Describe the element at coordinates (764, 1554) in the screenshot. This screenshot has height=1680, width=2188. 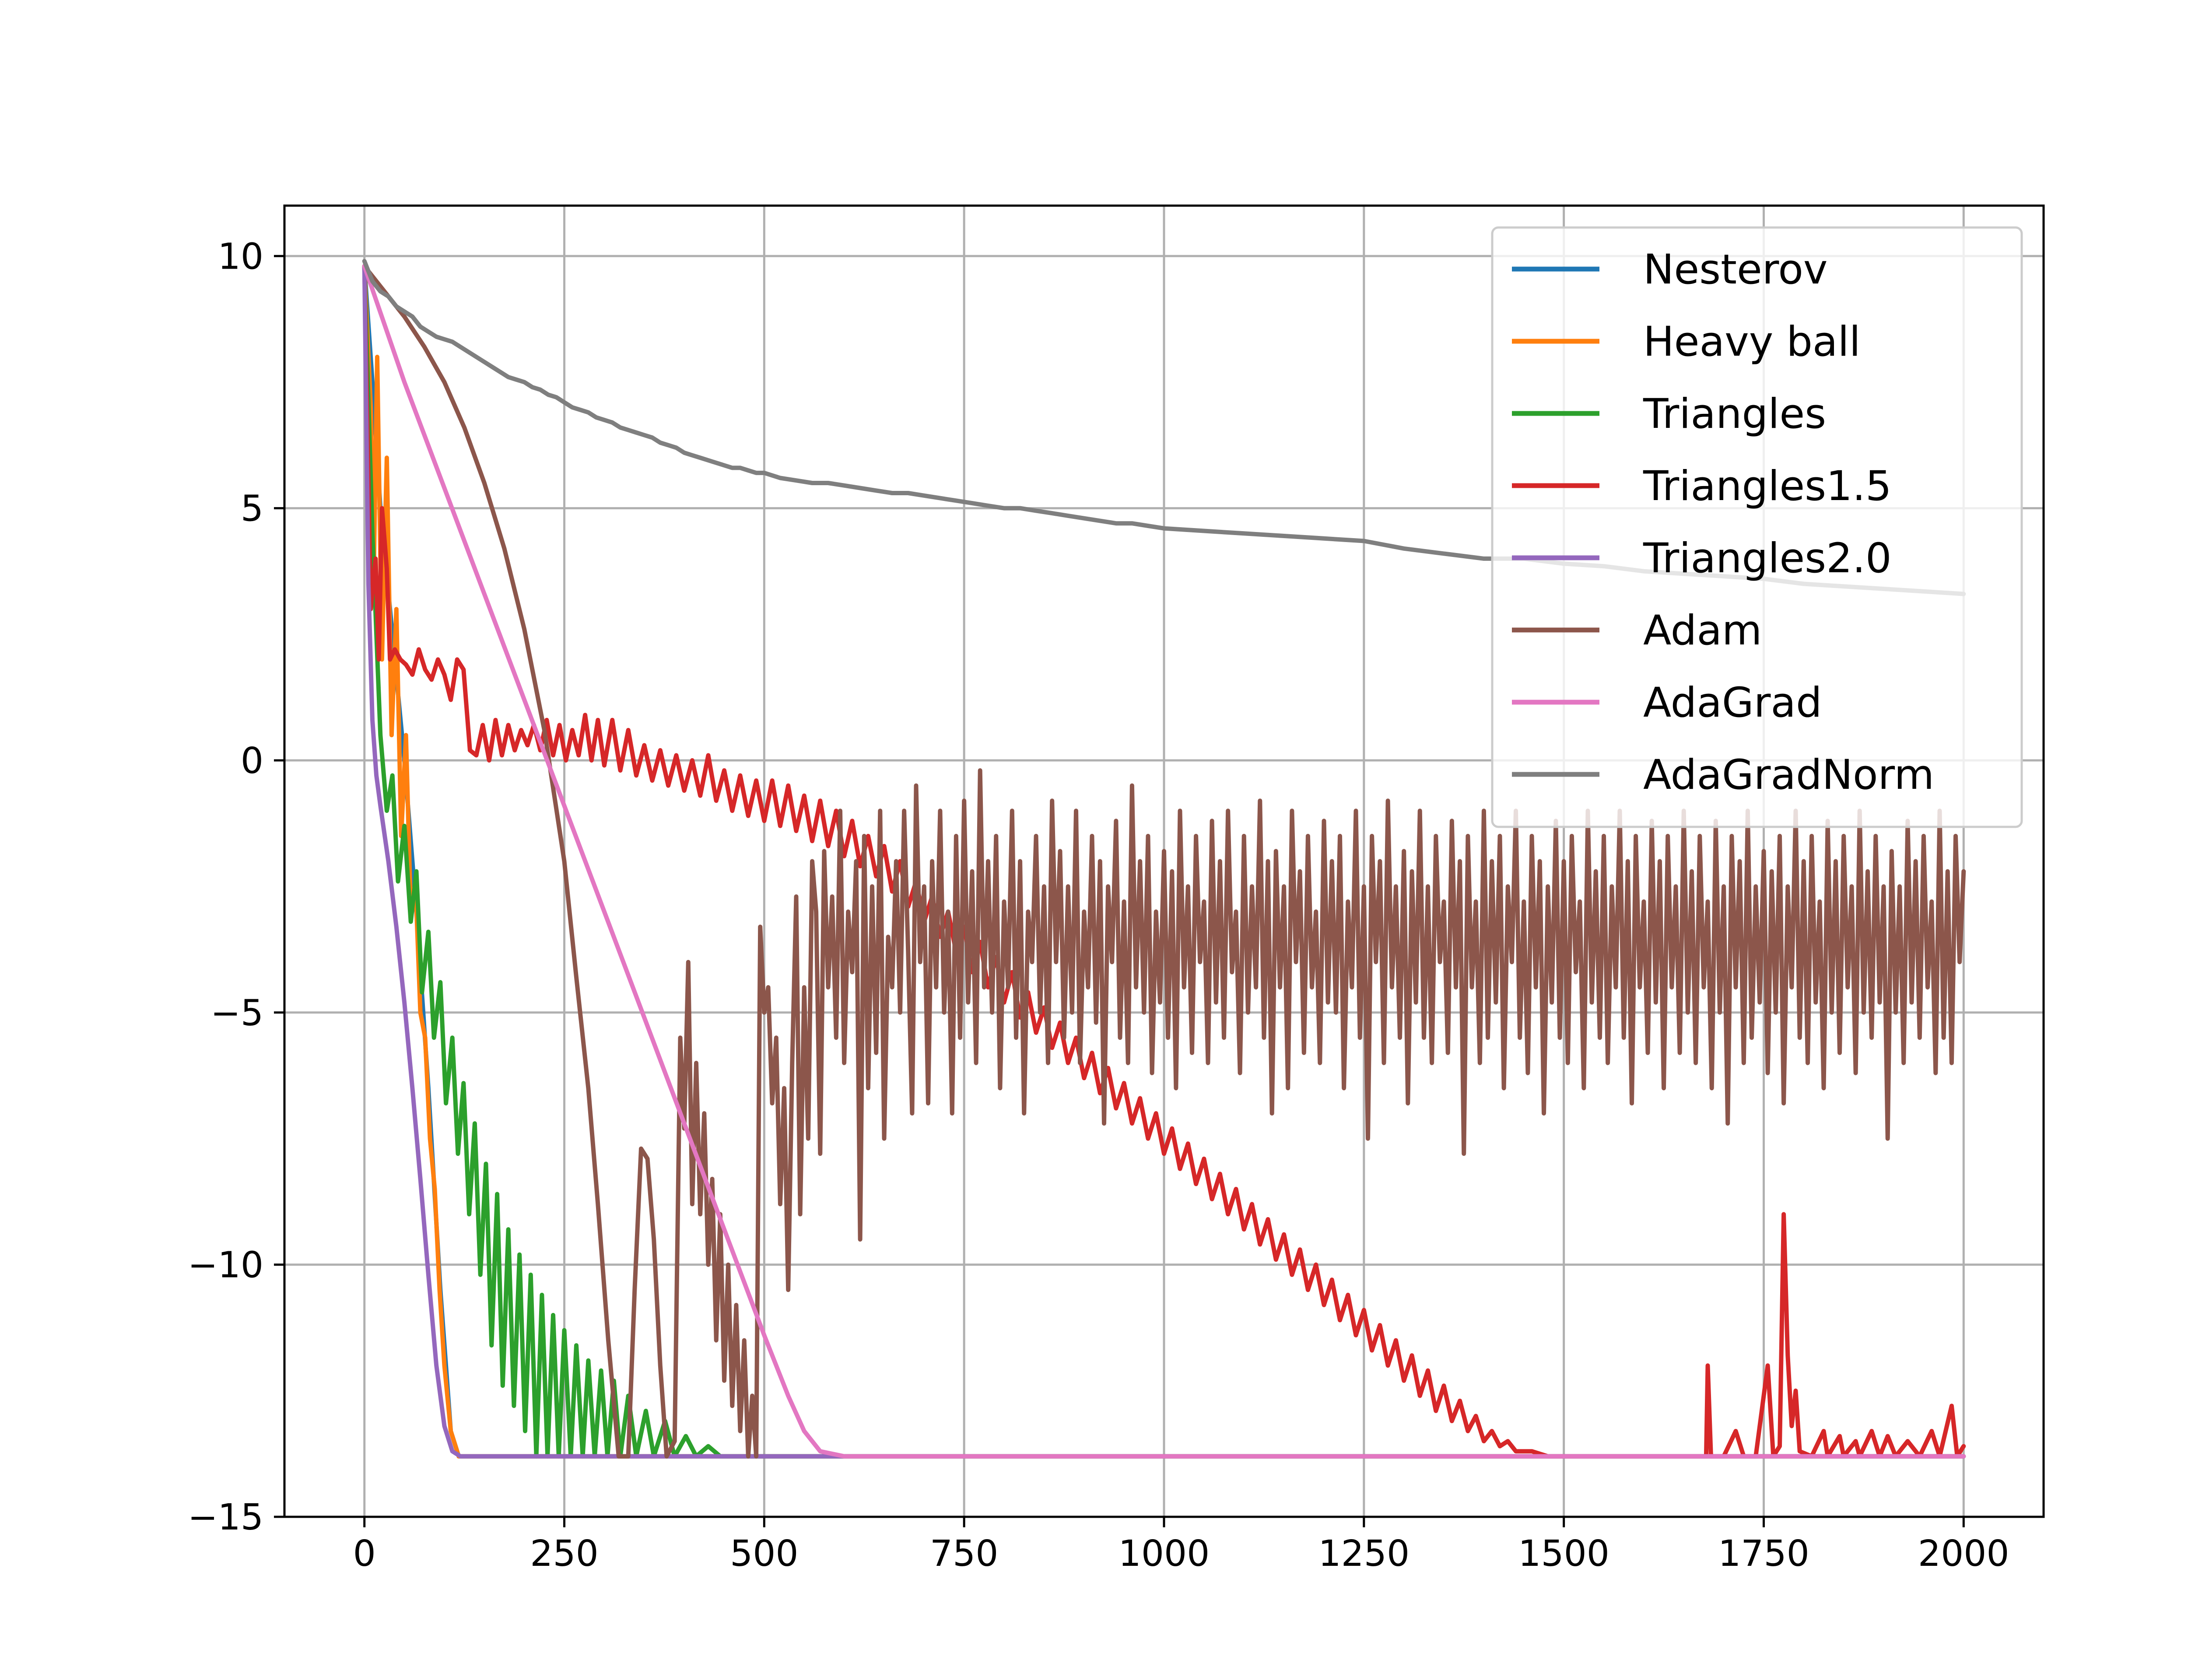
I see `x-tick-label: 500` at that location.